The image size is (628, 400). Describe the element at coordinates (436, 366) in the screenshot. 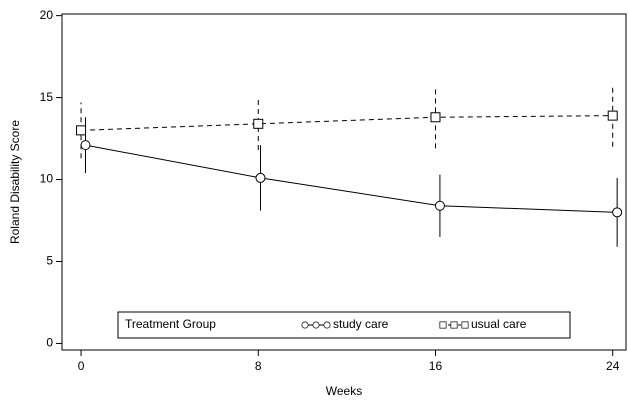

I see `x-tick-label: 16` at that location.